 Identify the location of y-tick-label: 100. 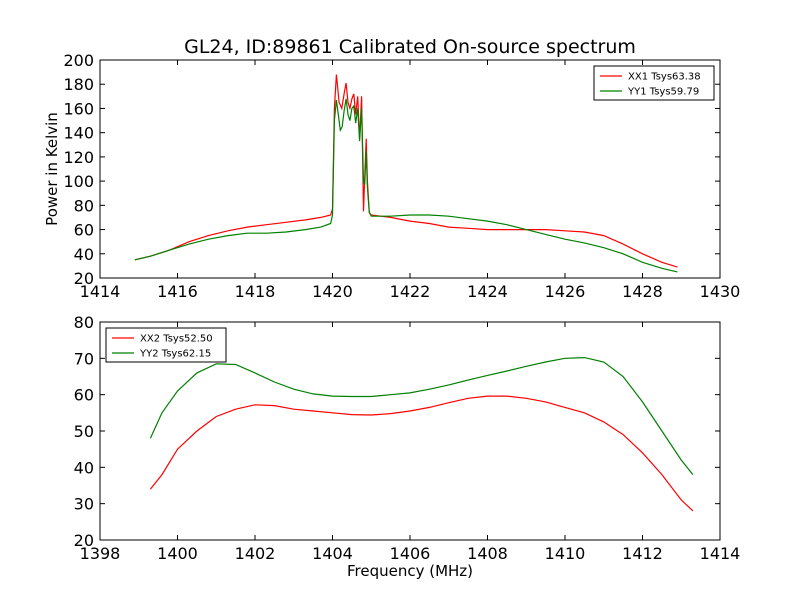
(78, 181).